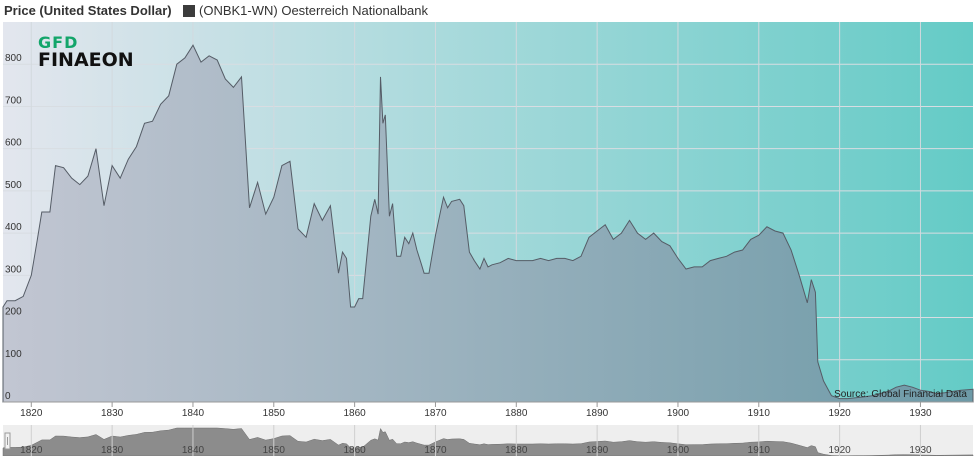 The height and width of the screenshot is (456, 975). I want to click on legend-label: (ONBK1-WN) Oesterreich Nationalbank, so click(314, 10).